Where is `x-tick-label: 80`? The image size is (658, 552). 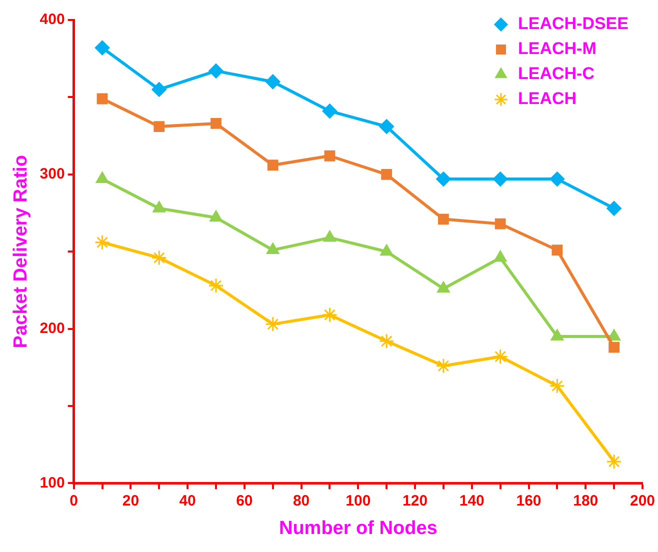
x-tick-label: 80 is located at coordinates (301, 501).